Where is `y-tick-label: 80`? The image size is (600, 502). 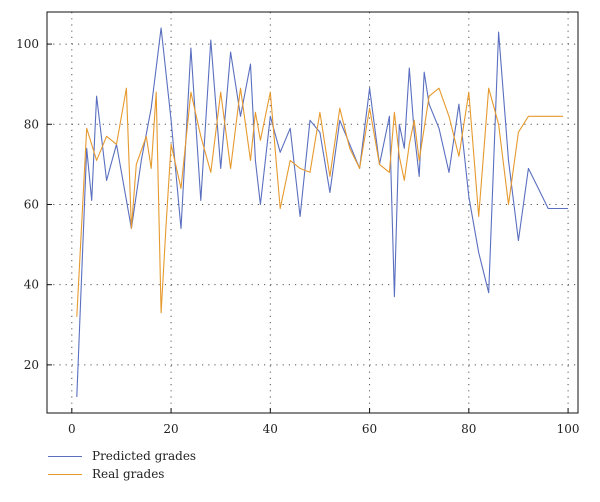
y-tick-label: 80 is located at coordinates (31, 124).